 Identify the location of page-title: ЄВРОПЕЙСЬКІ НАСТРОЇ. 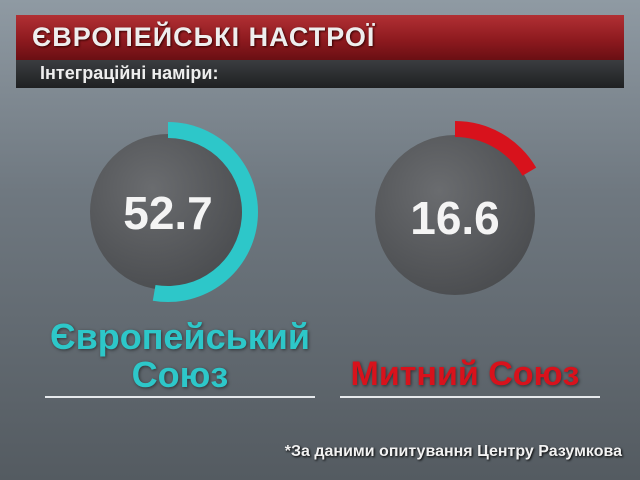
(204, 37).